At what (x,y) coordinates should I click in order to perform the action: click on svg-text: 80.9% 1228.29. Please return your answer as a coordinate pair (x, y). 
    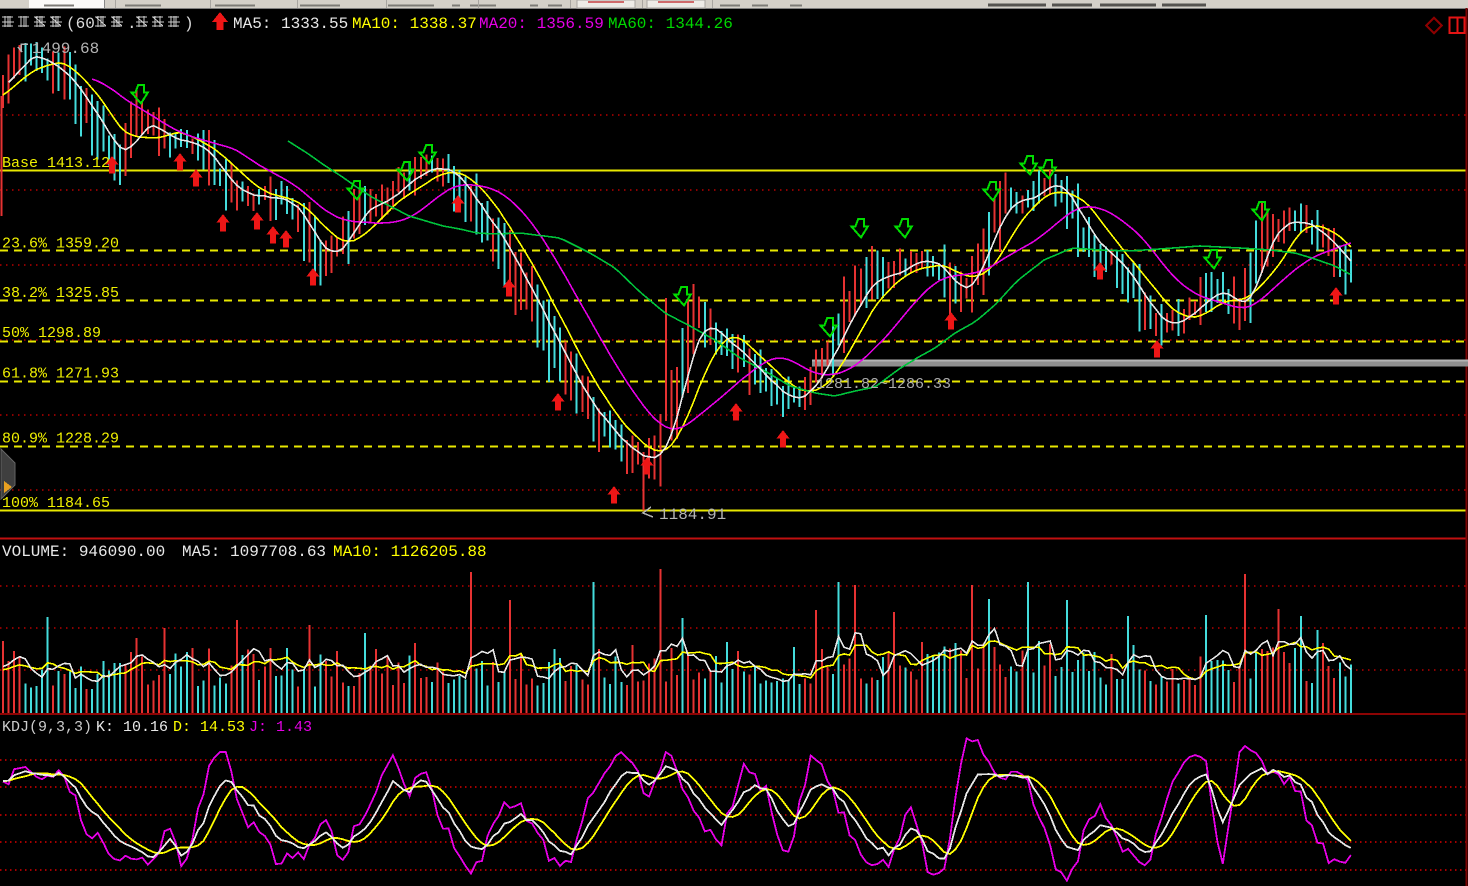
    Looking at the image, I should click on (60, 439).